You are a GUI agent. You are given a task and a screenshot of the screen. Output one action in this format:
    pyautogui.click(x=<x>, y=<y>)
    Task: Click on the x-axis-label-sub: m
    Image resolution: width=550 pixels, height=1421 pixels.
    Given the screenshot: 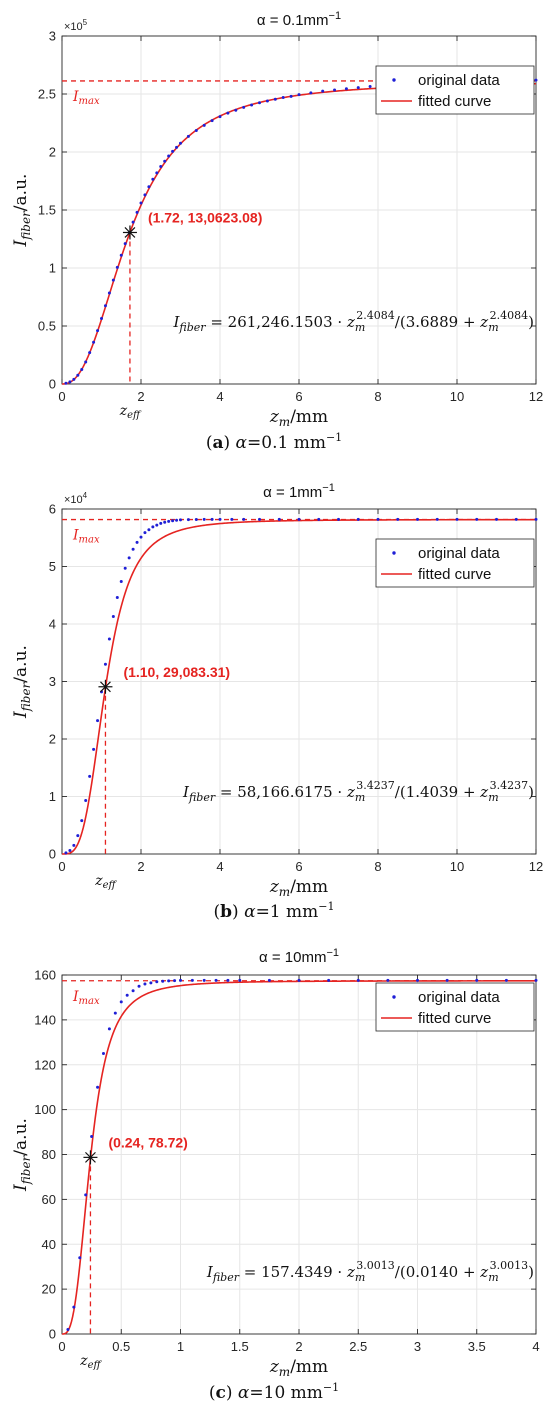 What is the action you would take?
    pyautogui.click(x=284, y=892)
    